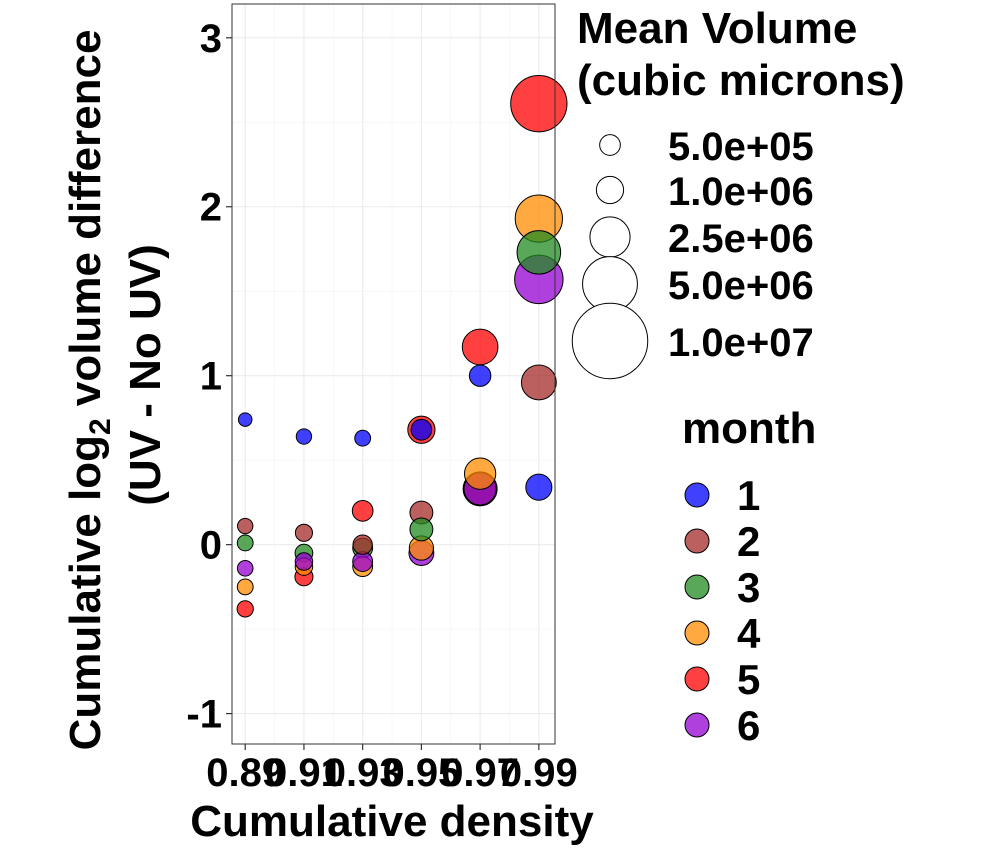 This screenshot has width=1000, height=866. I want to click on x-tick-label: 0.89, so click(245, 773).